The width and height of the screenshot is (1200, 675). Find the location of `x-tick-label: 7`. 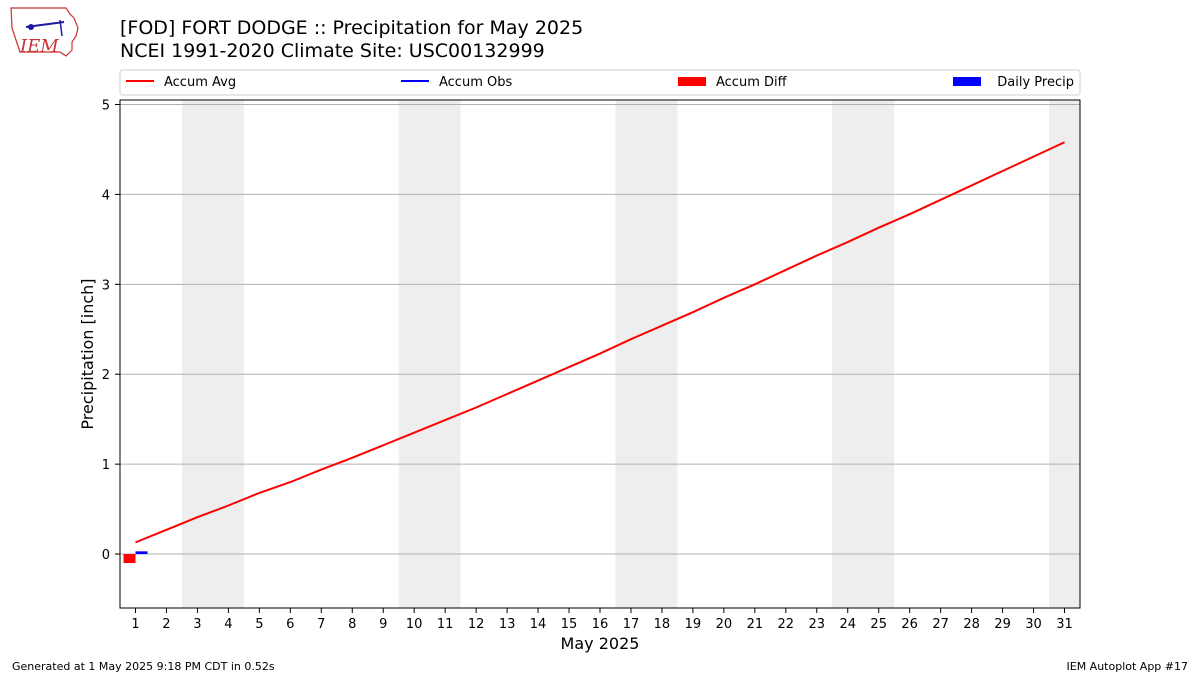

x-tick-label: 7 is located at coordinates (321, 624).